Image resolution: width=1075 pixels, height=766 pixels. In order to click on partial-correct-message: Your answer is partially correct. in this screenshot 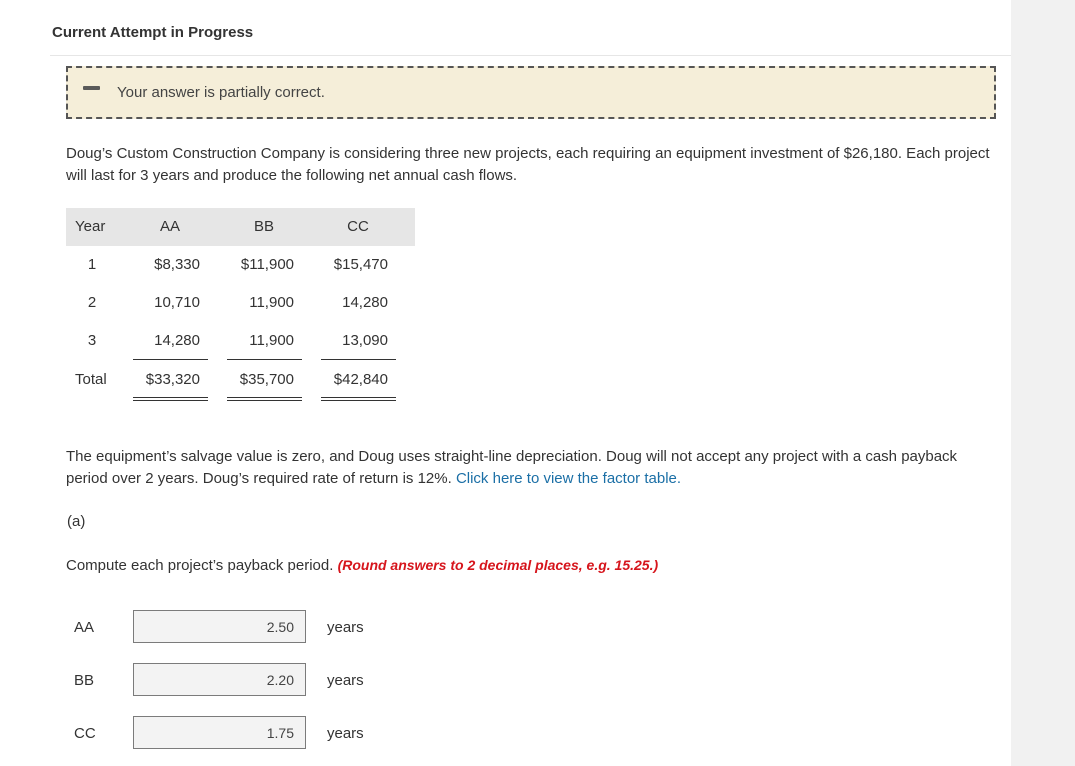, I will do `click(221, 92)`.